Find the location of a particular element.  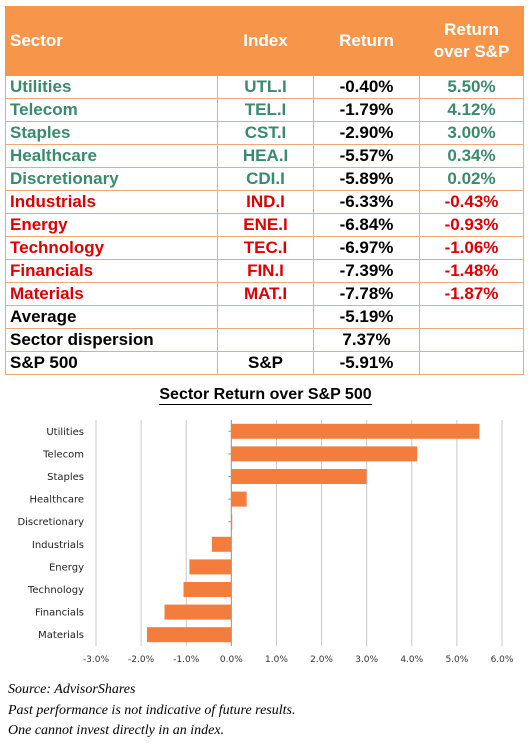

cell-return-over-sp: 5.50% is located at coordinates (471, 87).